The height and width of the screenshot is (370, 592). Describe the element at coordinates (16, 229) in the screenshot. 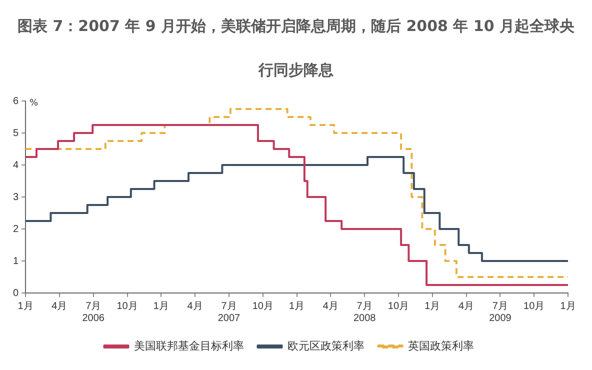

I see `y-tick-label: 2` at that location.